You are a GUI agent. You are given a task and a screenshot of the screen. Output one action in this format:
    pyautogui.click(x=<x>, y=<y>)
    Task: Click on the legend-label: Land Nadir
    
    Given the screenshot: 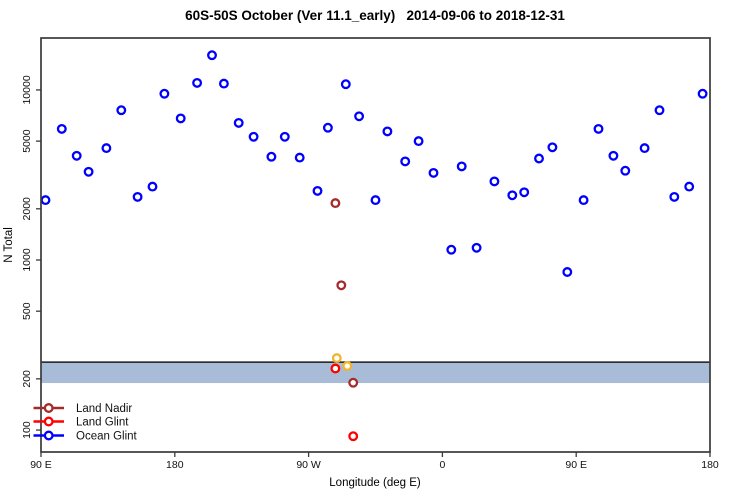 What is the action you would take?
    pyautogui.click(x=104, y=409)
    